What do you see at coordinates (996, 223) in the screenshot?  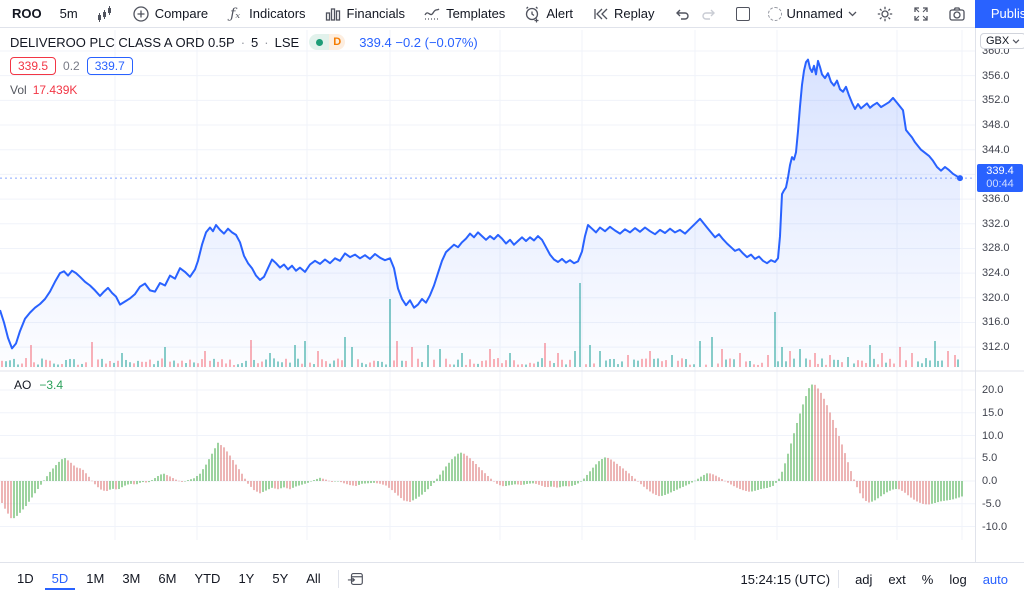 I see `price-tick-label: 332.0` at bounding box center [996, 223].